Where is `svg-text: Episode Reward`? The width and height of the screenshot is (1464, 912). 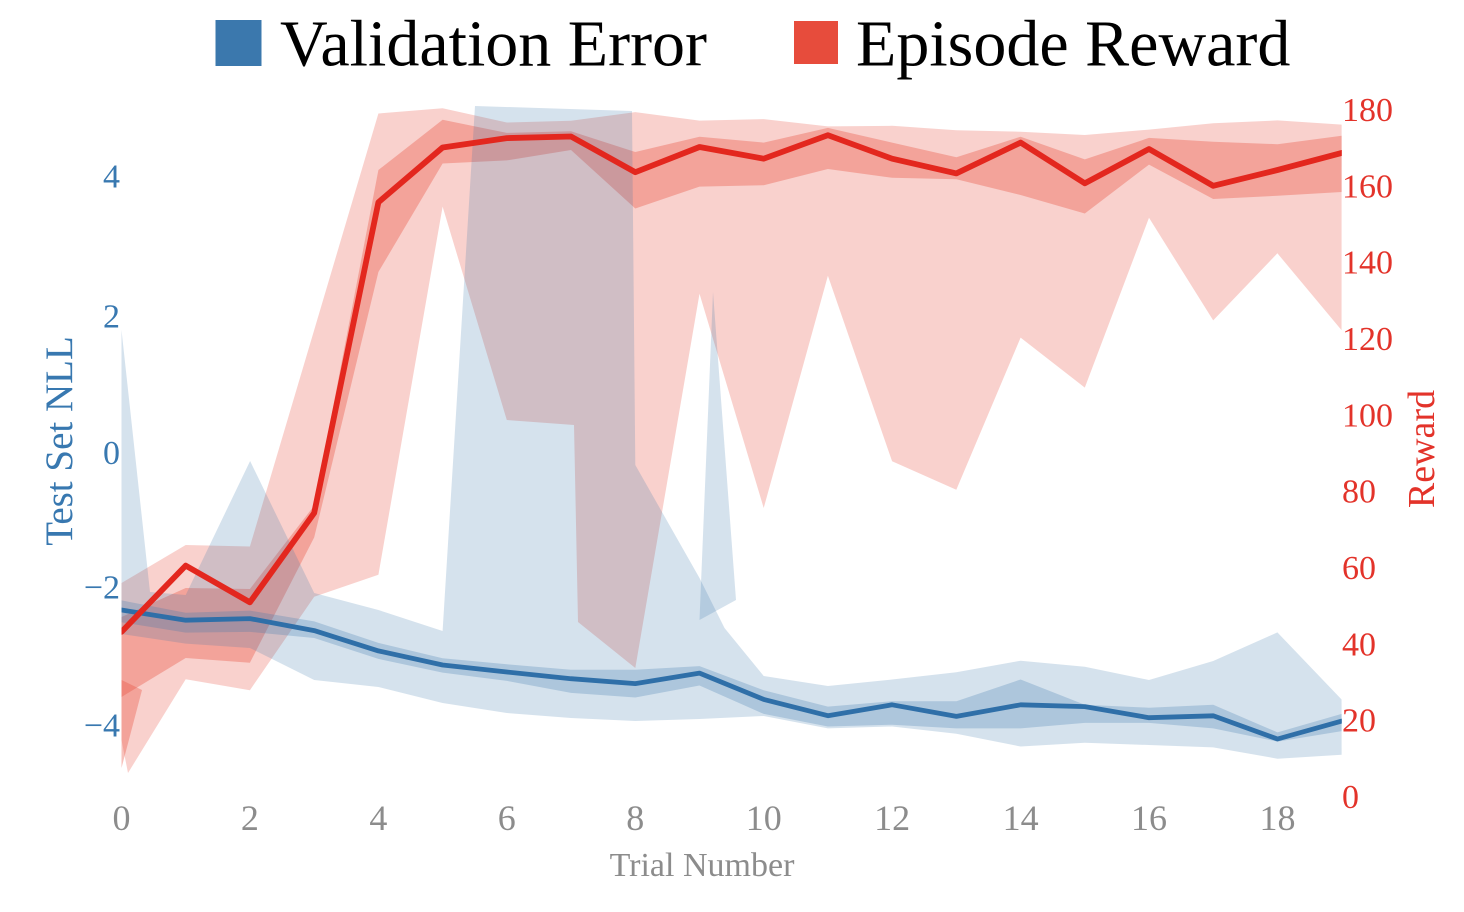
svg-text: Episode Reward is located at coordinates (1073, 44).